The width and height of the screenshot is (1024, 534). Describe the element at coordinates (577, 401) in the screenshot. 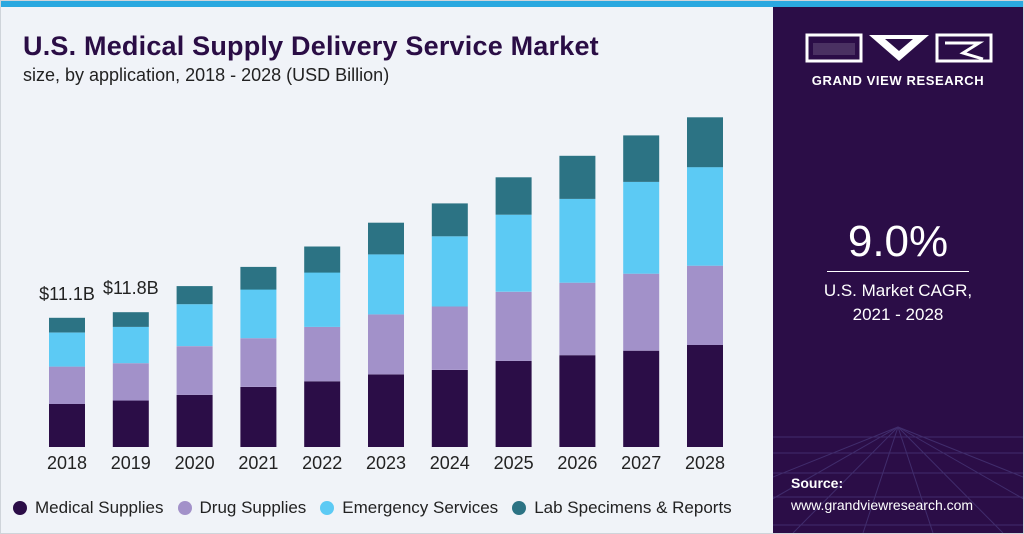

I see `bar-segment-0-2026` at that location.